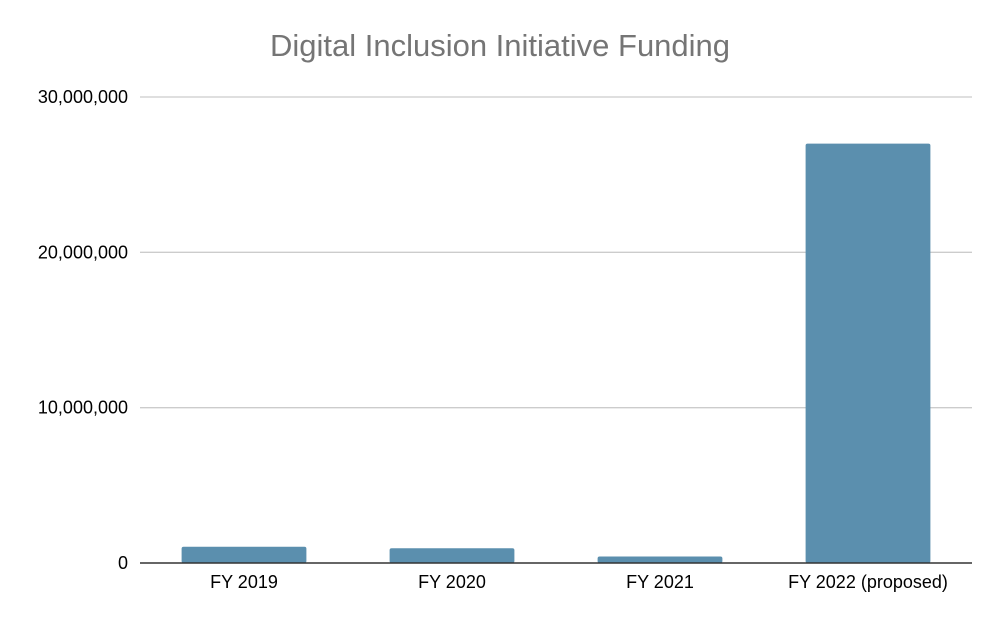  What do you see at coordinates (452, 582) in the screenshot?
I see `x-tick-label: FY 2020` at bounding box center [452, 582].